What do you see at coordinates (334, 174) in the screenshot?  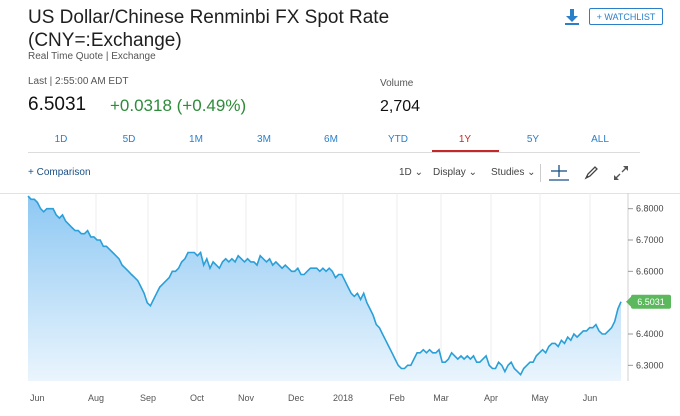 I see `chart-toolbar: + Comparison 1D ⌄ Display ⌄ Studies ⌄` at bounding box center [334, 174].